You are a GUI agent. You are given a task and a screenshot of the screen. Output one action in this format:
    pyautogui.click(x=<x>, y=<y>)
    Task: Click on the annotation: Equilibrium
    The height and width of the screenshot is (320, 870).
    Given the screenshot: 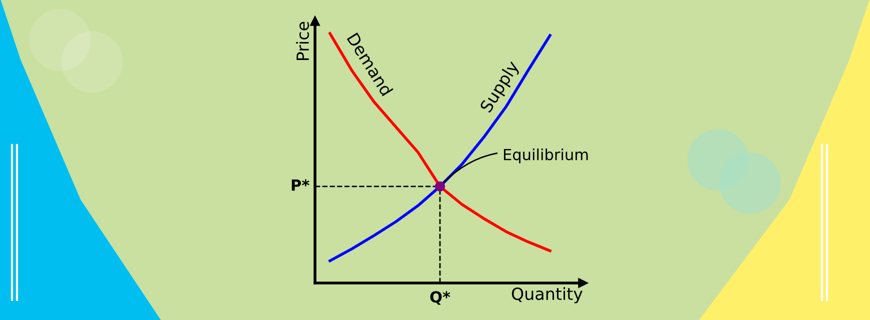 What is the action you would take?
    pyautogui.click(x=546, y=156)
    